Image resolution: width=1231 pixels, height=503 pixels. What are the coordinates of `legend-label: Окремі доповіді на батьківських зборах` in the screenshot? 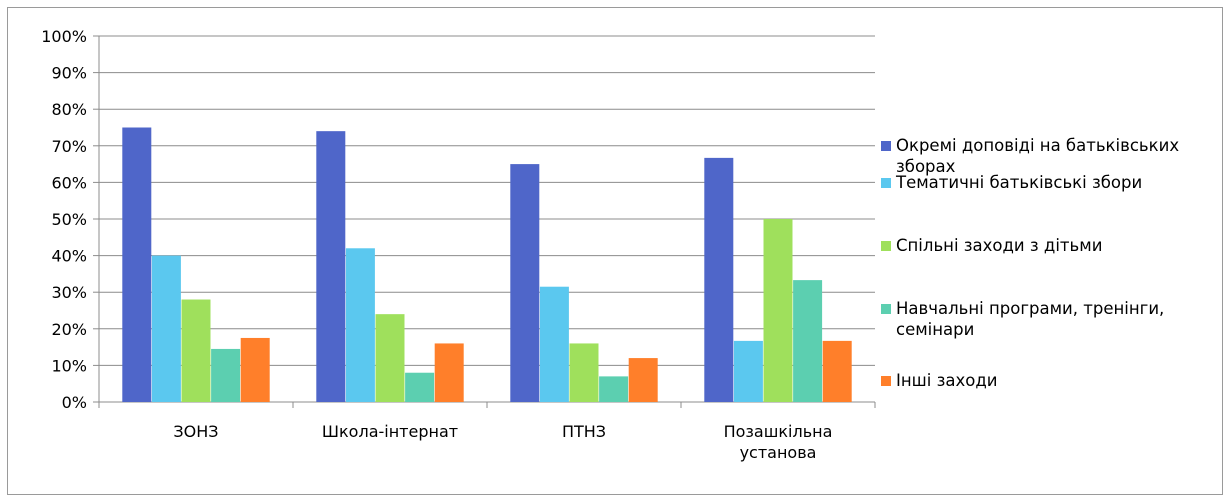 It's located at (1037, 156).